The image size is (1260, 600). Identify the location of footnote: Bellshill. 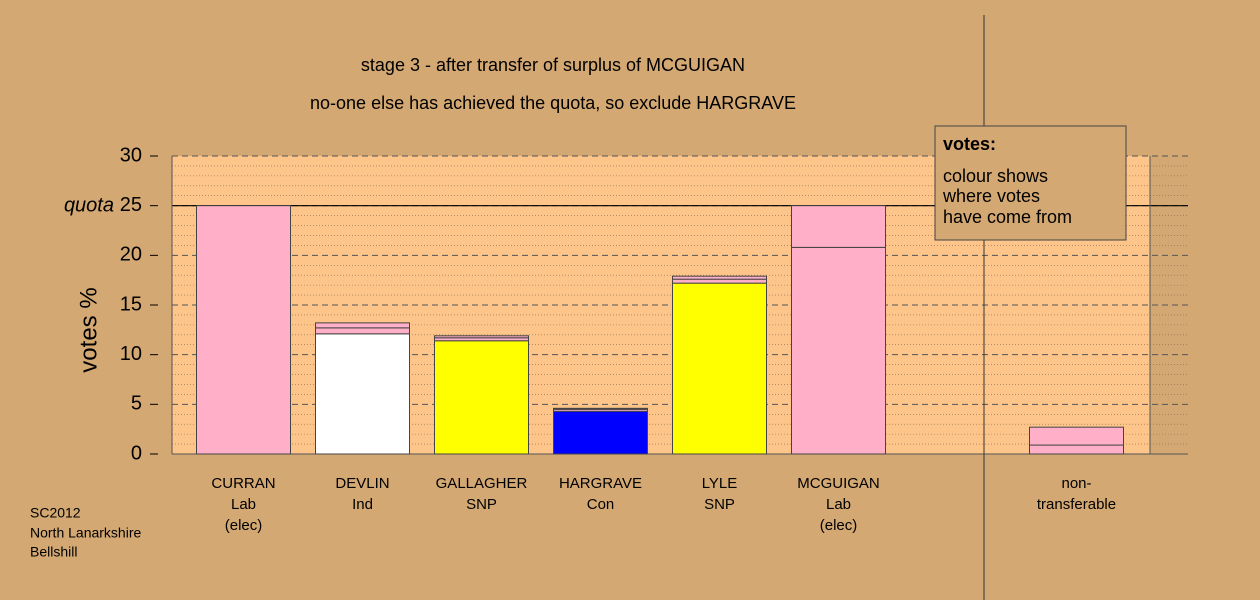
(53, 552).